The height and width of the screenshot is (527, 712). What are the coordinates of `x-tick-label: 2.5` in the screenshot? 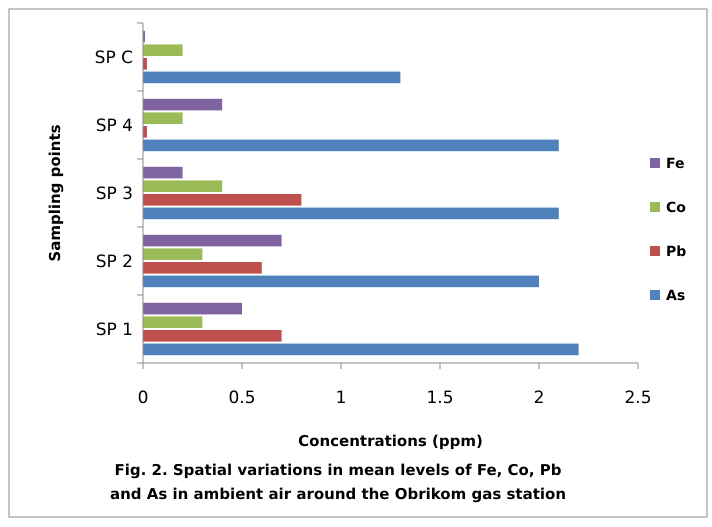 It's located at (638, 398).